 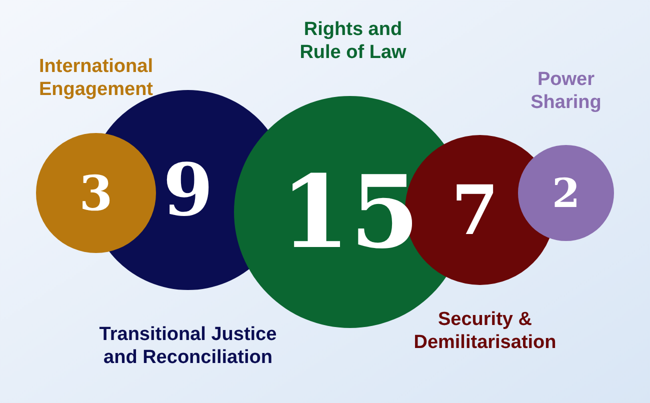 I want to click on category-label: Power Sharing, so click(x=566, y=91).